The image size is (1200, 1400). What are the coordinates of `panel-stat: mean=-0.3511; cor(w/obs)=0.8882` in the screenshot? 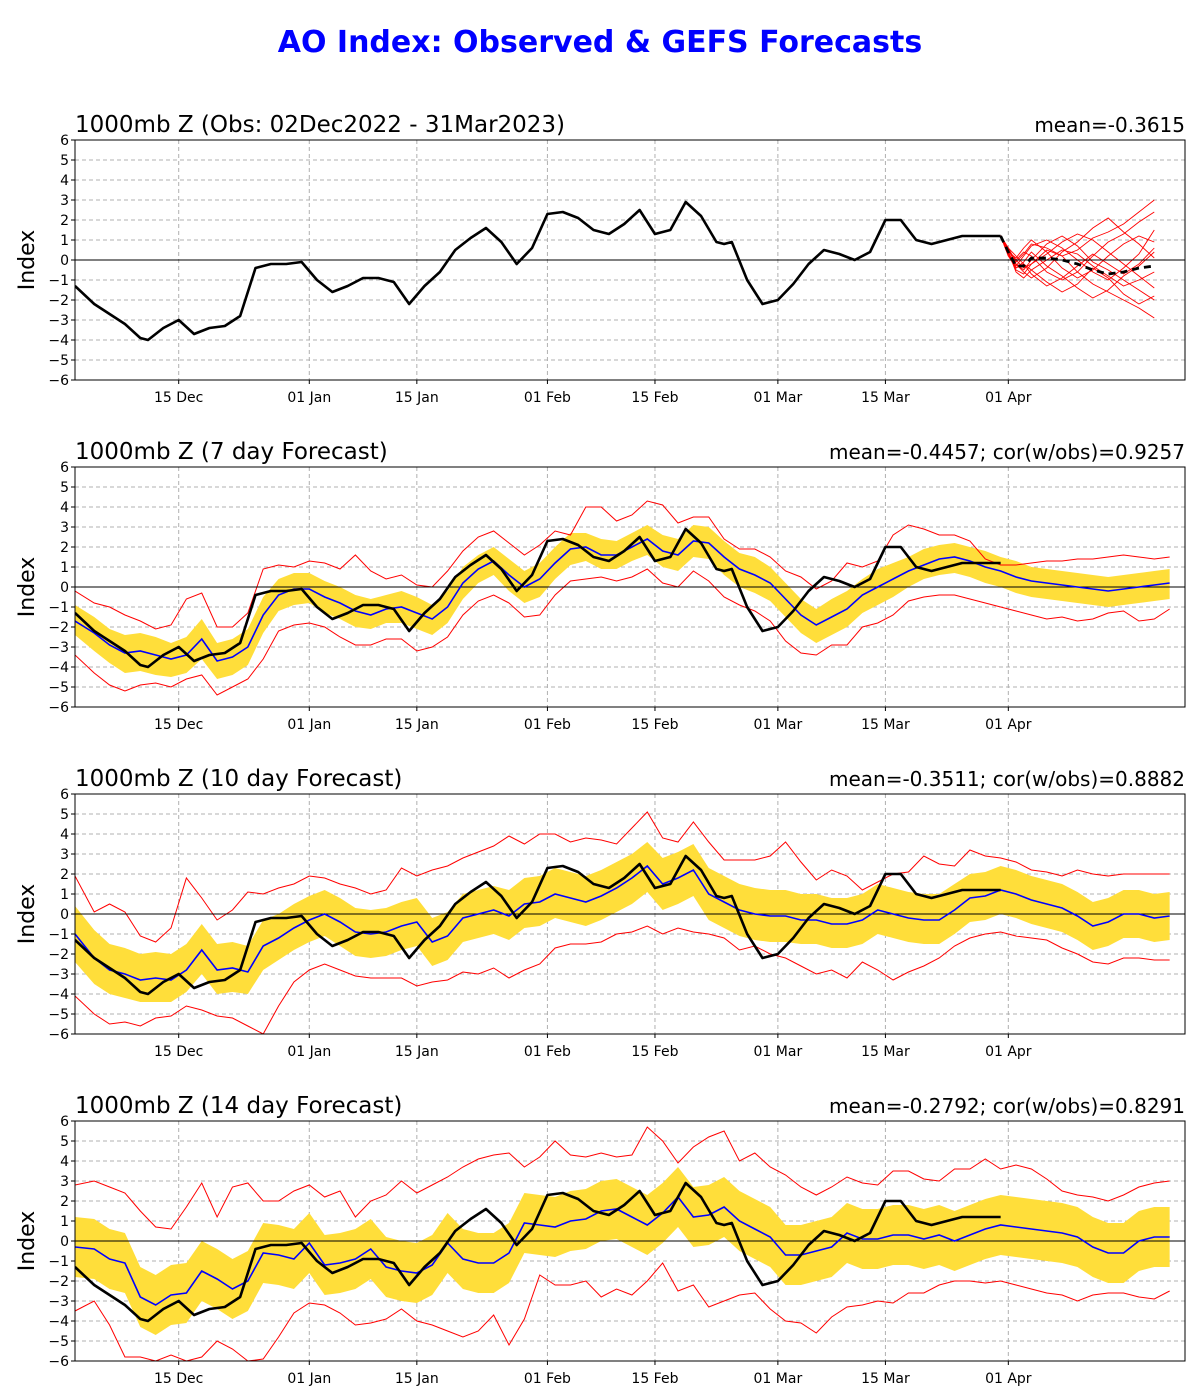 It's located at (1007, 779).